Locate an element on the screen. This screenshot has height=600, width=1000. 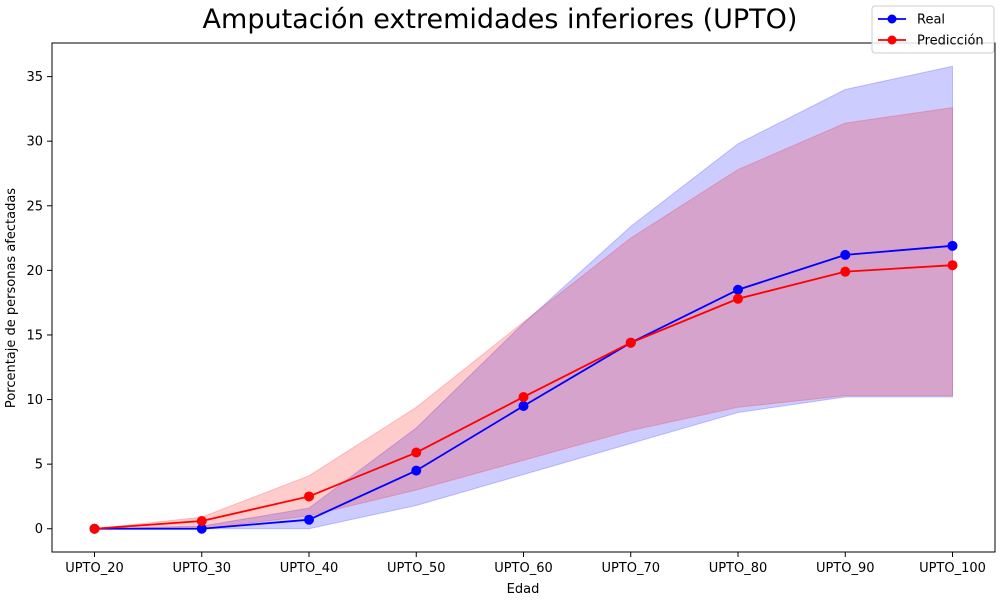
x-tick-label: UPTO_90 is located at coordinates (845, 568).